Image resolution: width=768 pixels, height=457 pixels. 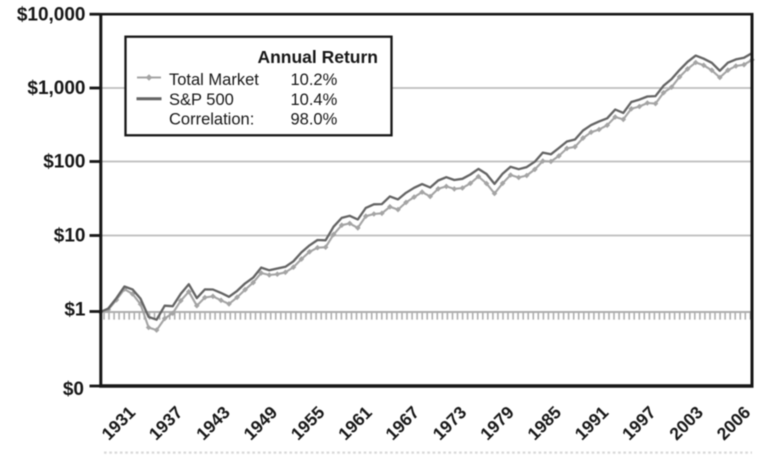 I want to click on svg-text: Annual Return, so click(x=317, y=57).